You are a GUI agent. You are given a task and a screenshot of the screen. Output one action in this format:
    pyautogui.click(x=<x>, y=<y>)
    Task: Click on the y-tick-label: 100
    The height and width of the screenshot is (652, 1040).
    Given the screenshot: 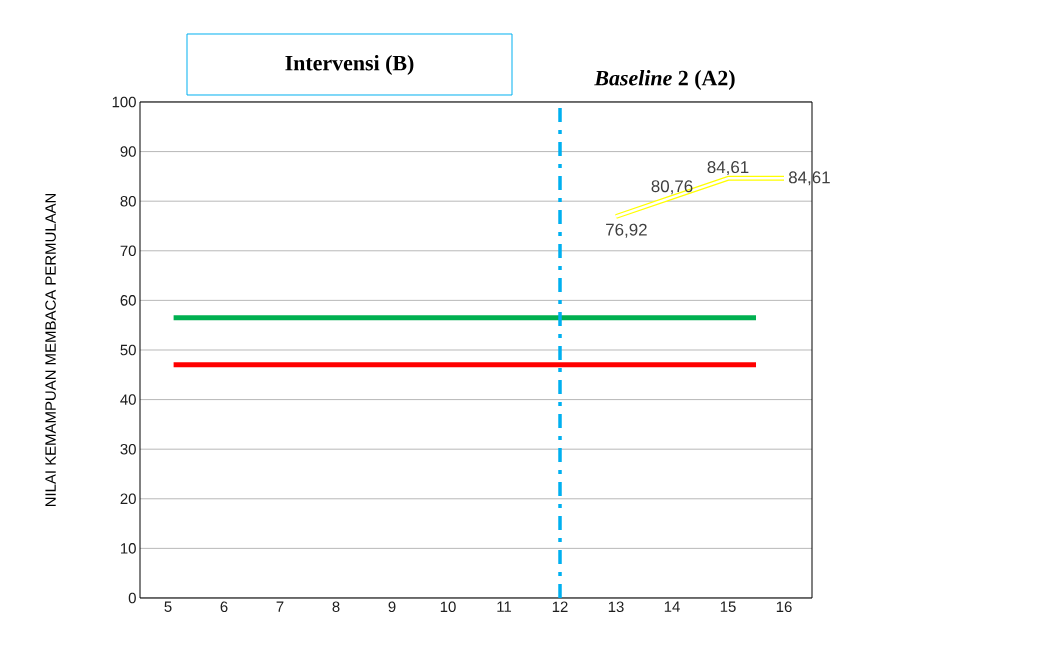 What is the action you would take?
    pyautogui.click(x=124, y=102)
    